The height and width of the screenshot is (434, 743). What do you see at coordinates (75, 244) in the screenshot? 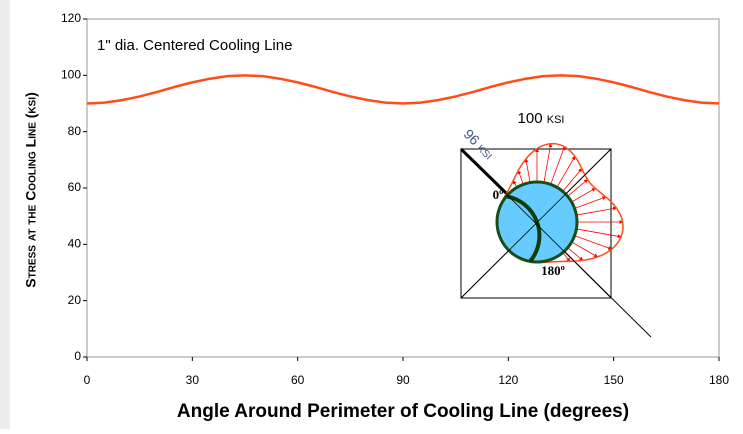
I see `y-tick-label: 40` at bounding box center [75, 244].